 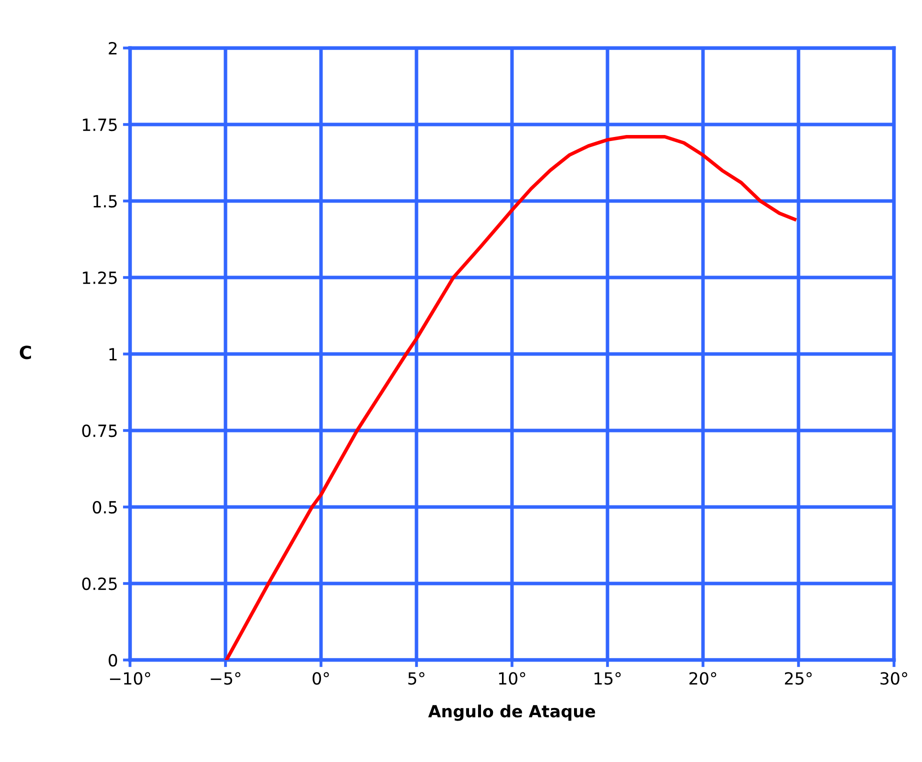 I want to click on y-axis-title: C, so click(x=25, y=353).